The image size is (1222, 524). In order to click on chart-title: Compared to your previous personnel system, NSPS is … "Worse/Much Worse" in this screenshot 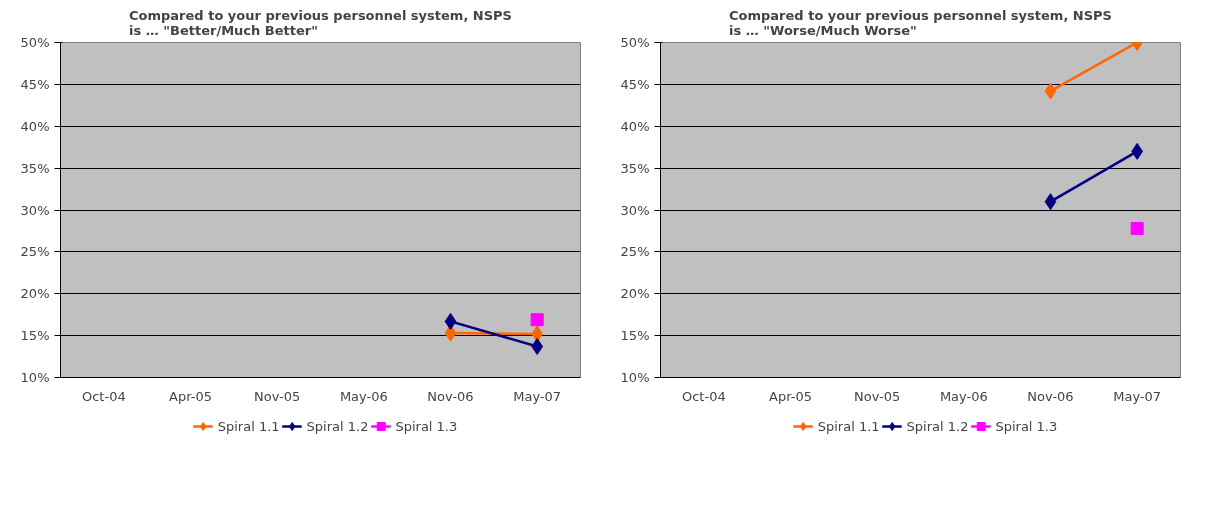, I will do `click(920, 22)`.